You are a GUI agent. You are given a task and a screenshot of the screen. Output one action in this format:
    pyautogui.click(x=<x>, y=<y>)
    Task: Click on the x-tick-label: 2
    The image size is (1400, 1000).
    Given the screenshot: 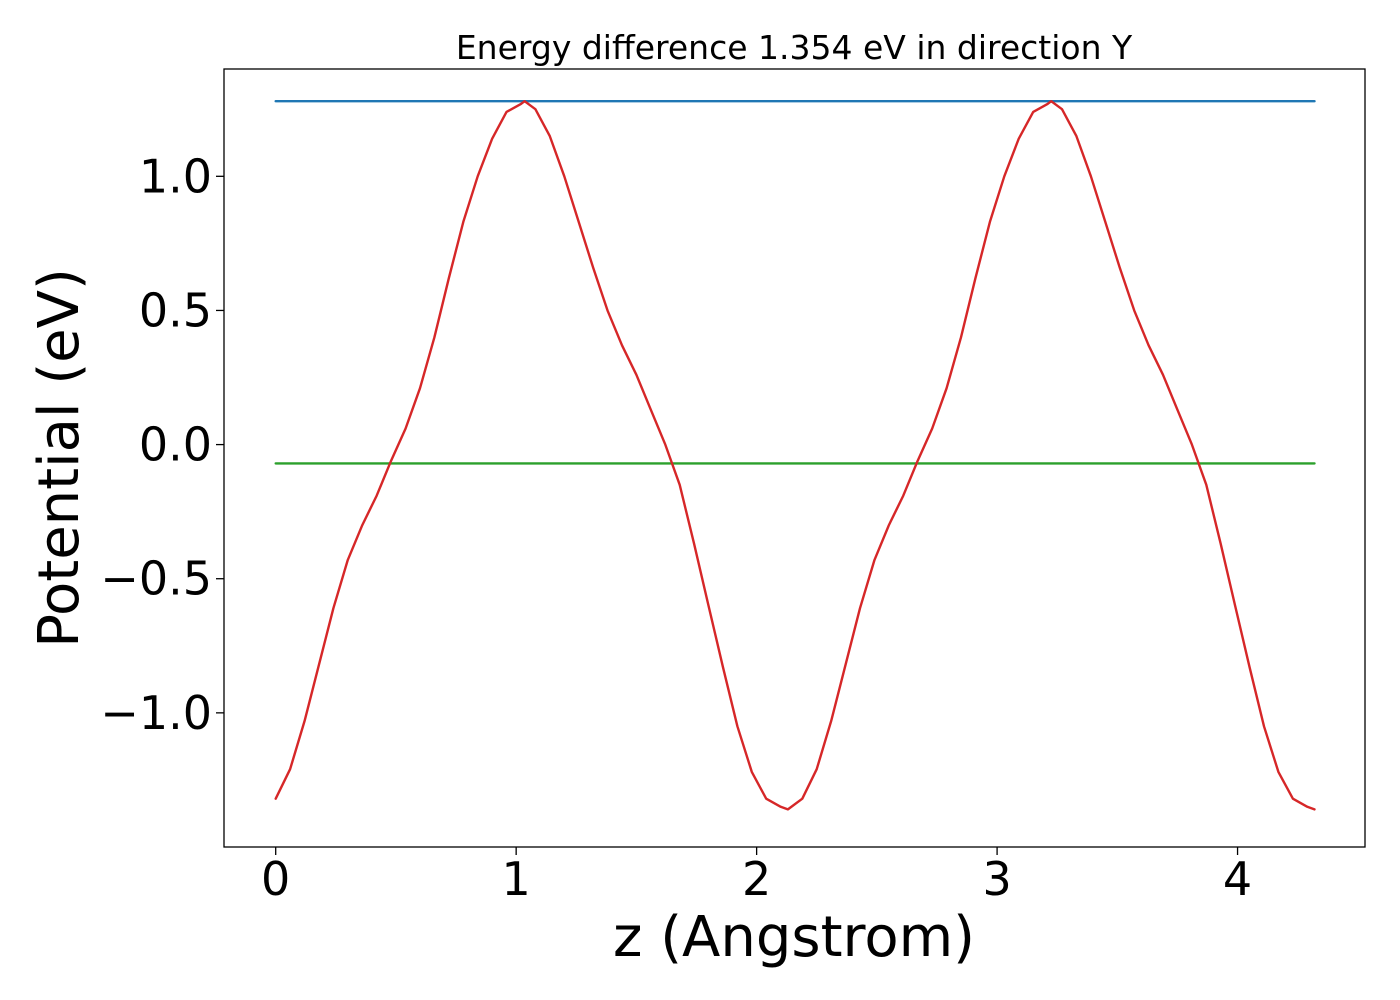 What is the action you would take?
    pyautogui.click(x=756, y=879)
    